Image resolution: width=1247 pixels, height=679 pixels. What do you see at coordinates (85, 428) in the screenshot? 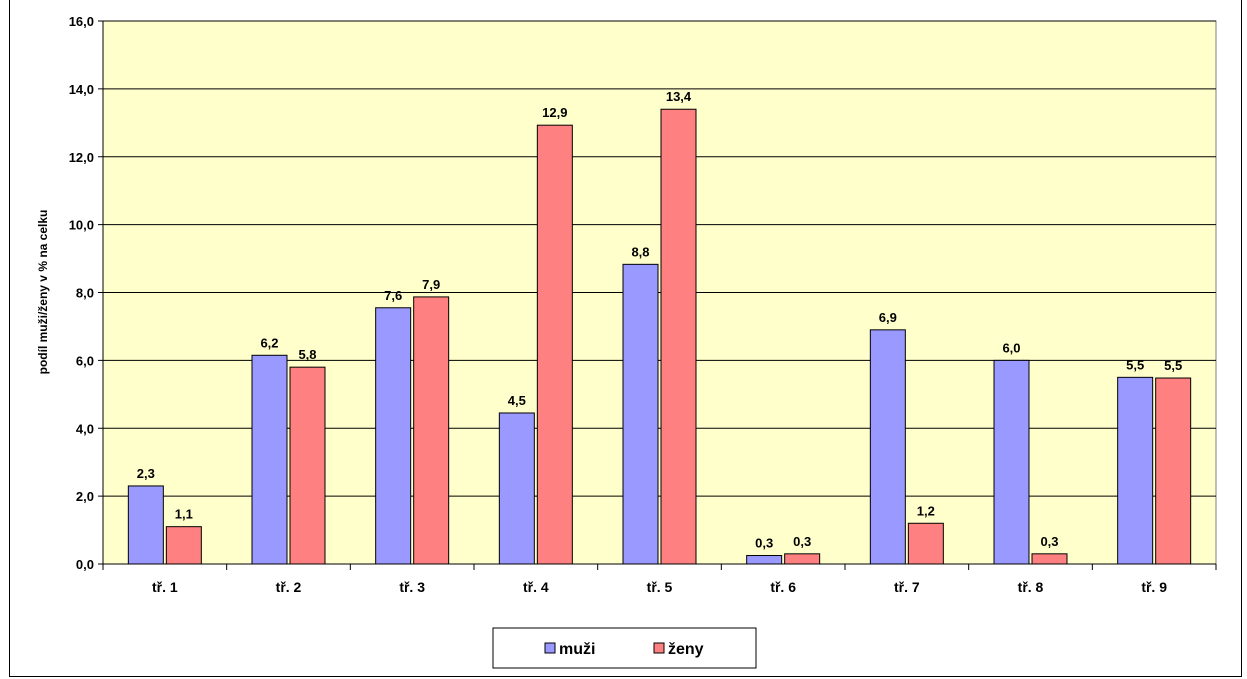
I see `y-tick-label: 4,0` at bounding box center [85, 428].